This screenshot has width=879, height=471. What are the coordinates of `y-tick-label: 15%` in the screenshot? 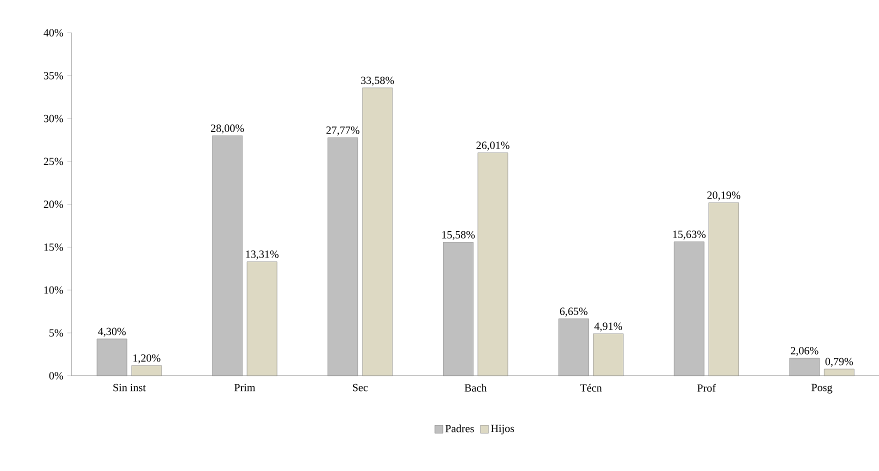 It's located at (54, 247).